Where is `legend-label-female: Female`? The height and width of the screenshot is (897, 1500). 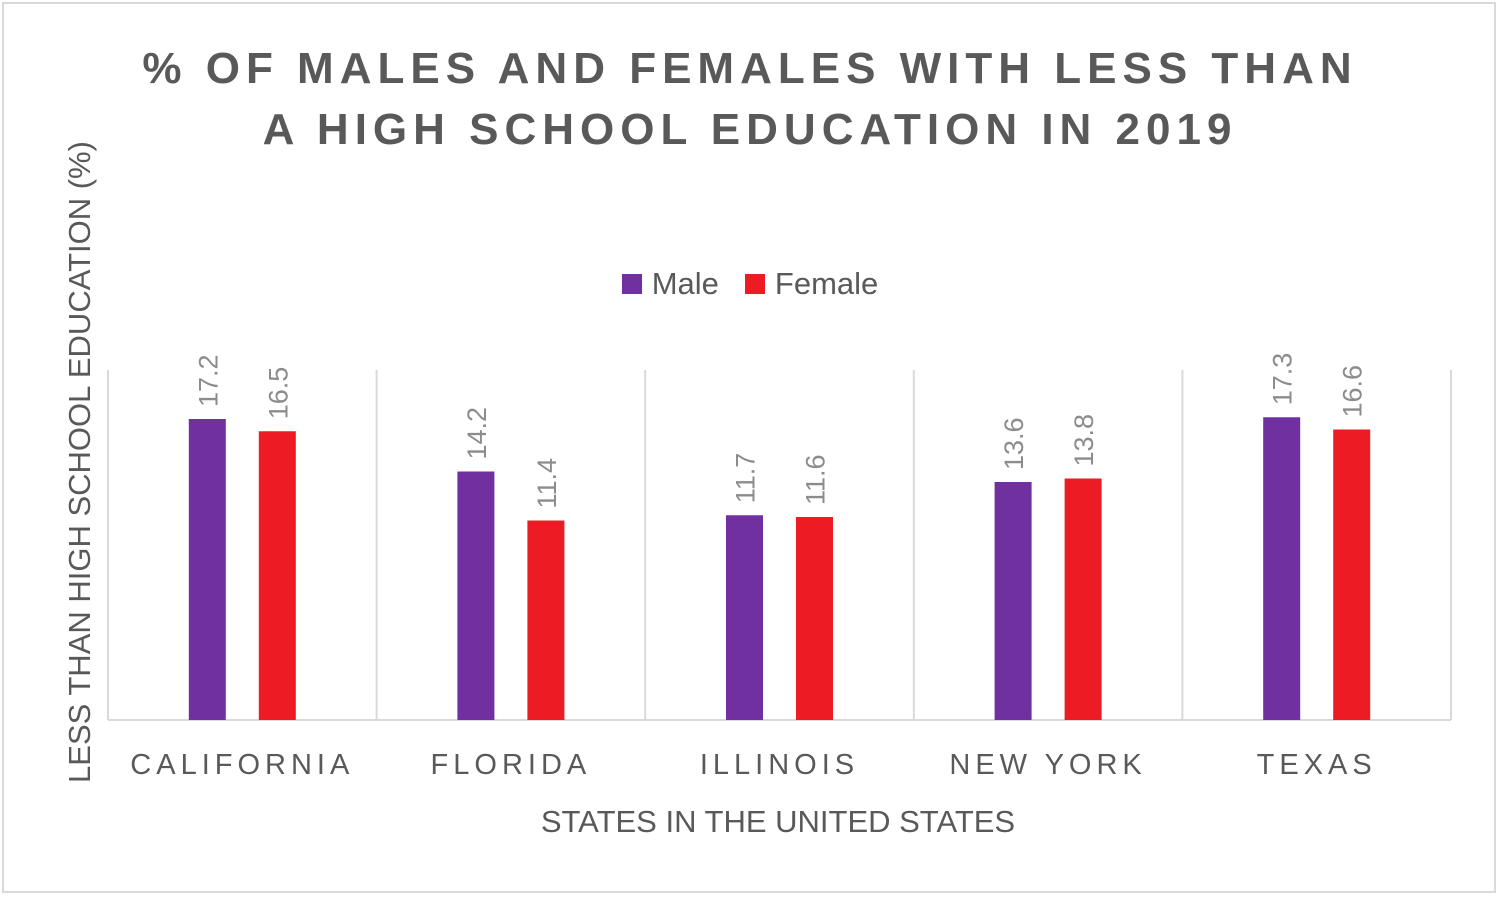
legend-label-female: Female is located at coordinates (826, 283).